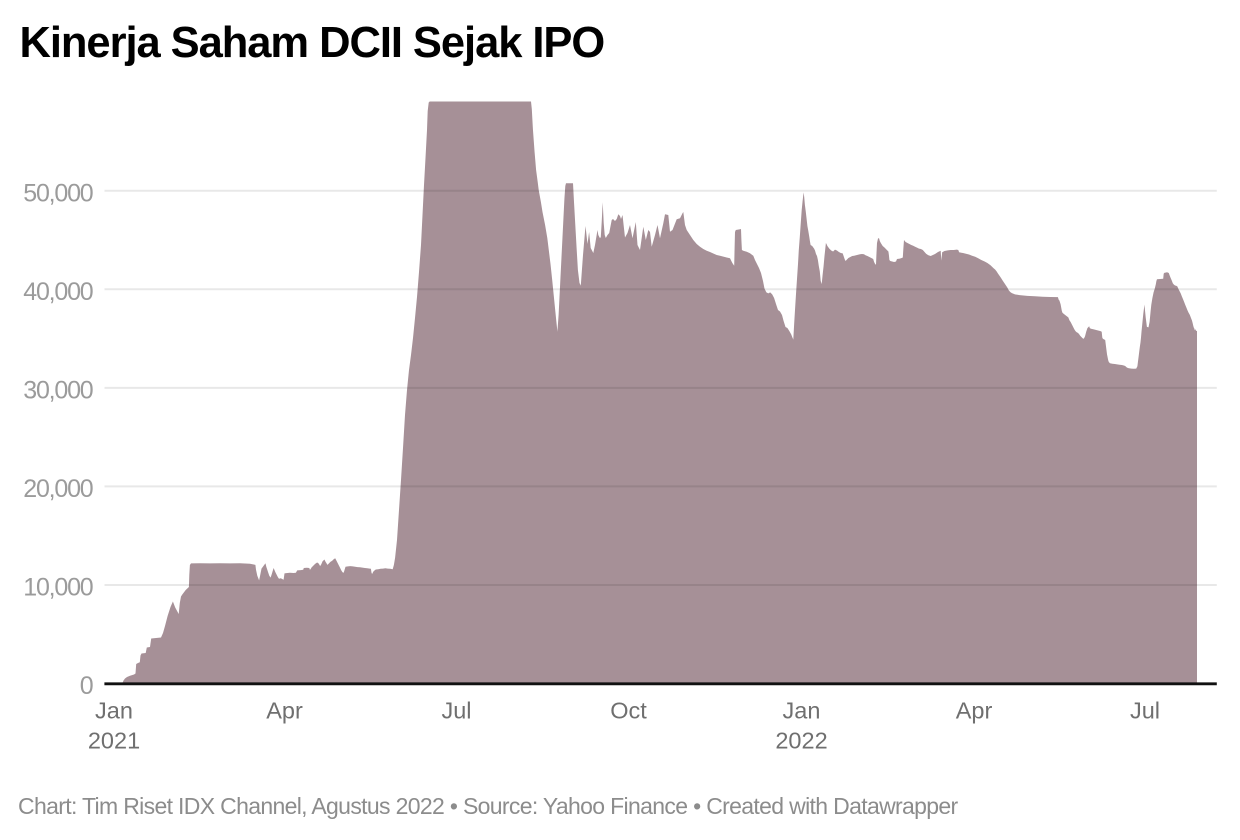 The image size is (1240, 840). What do you see at coordinates (86, 686) in the screenshot?
I see `svg-text: 0` at bounding box center [86, 686].